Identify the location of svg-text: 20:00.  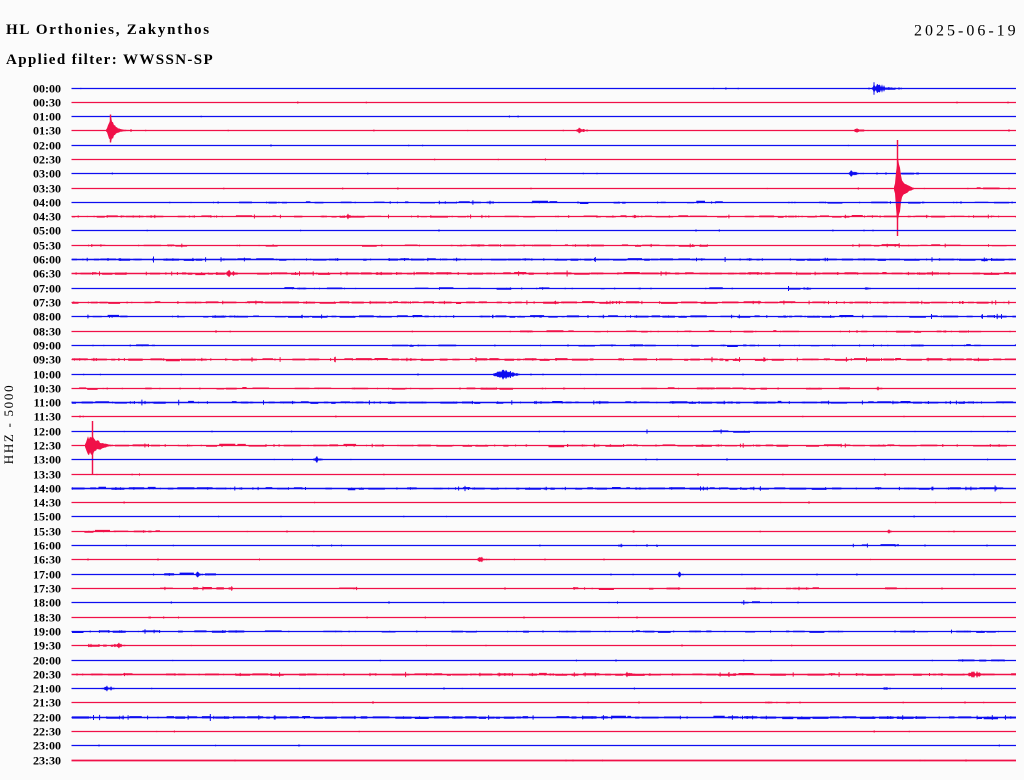
(47, 660).